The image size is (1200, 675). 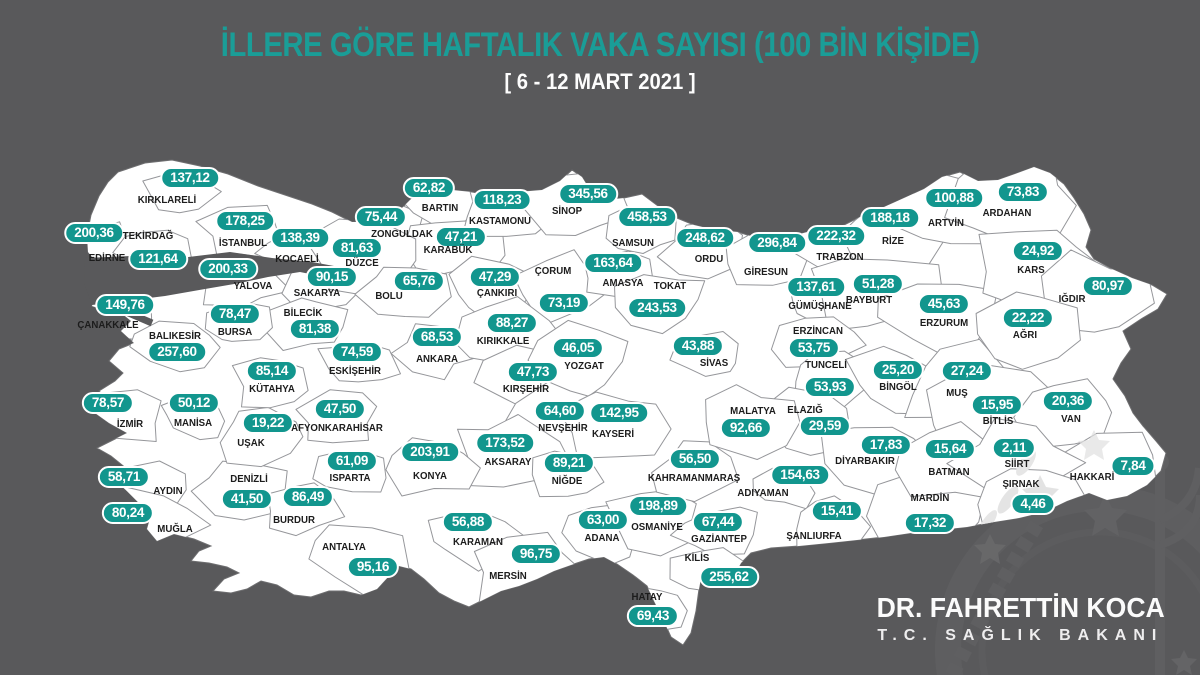 I want to click on case-rate-badge-yalova: 200,33, so click(x=228, y=269).